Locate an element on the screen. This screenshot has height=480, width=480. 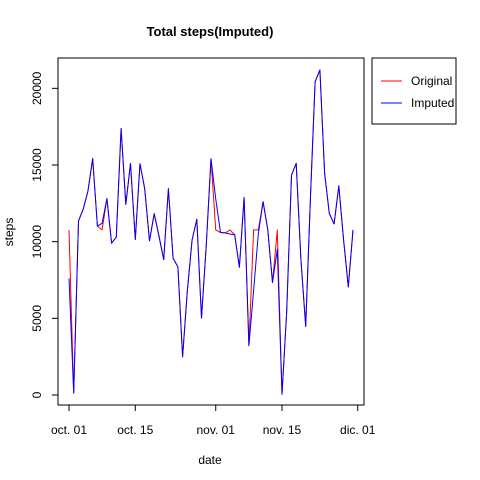
x-tick-label: oct. 15 is located at coordinates (135, 430).